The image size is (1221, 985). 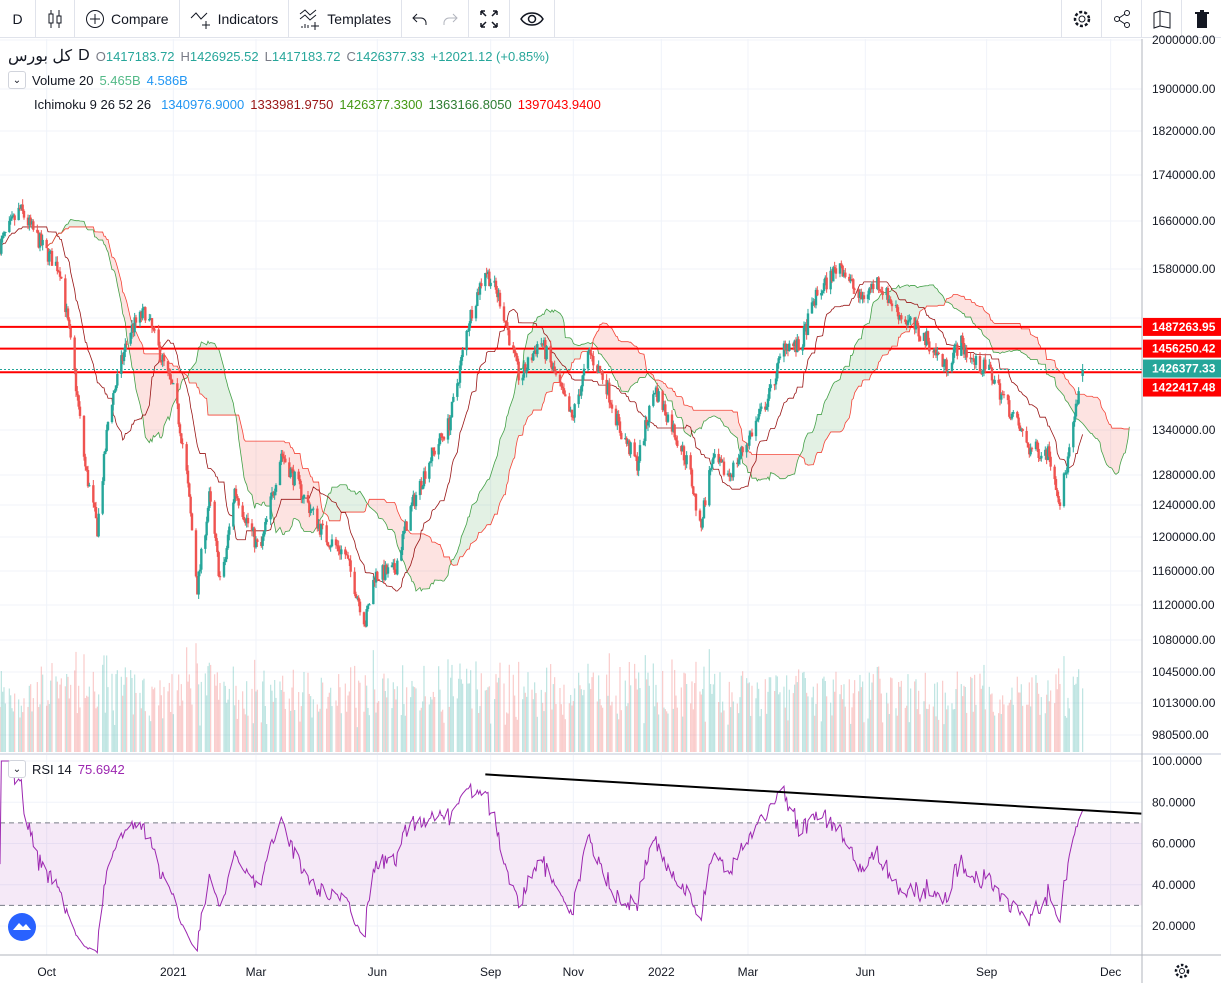 I want to click on templates-button: Templates, so click(x=346, y=19).